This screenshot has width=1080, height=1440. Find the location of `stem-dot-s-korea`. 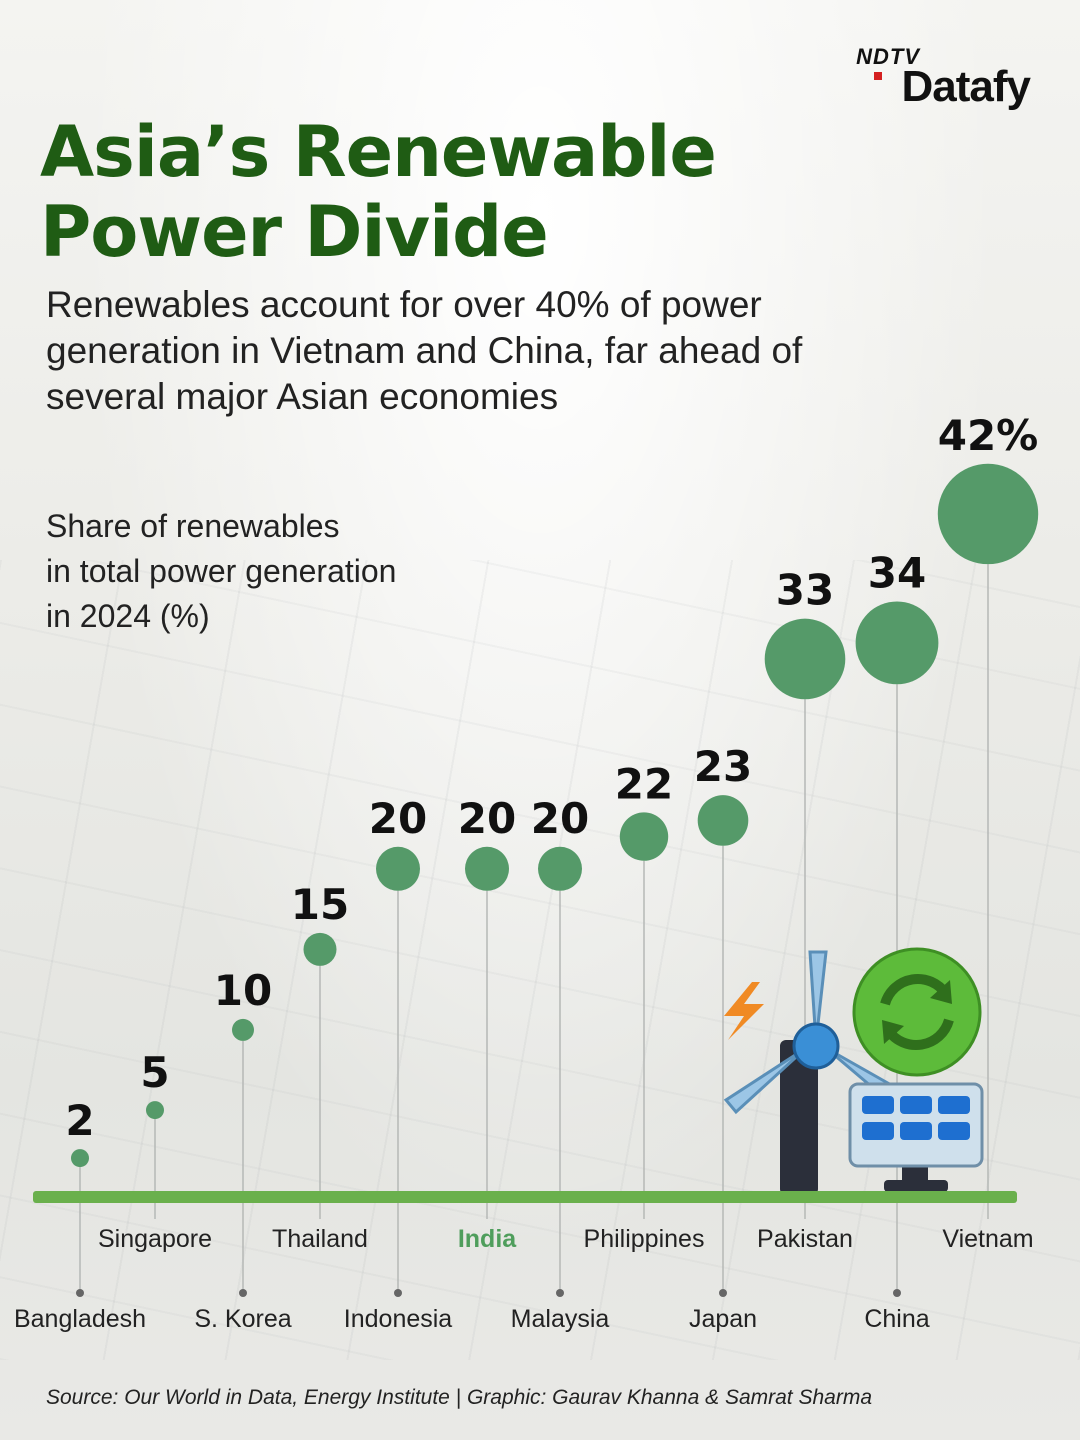

stem-dot-s-korea is located at coordinates (243, 1293).